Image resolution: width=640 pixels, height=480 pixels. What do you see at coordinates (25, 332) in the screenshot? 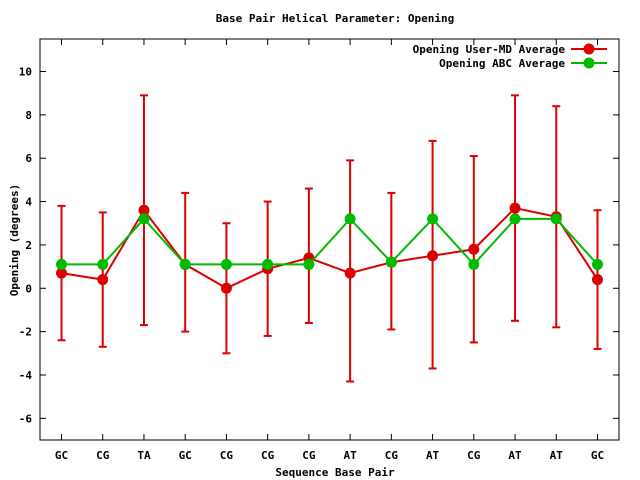
I see `y-tick-label: -2` at bounding box center [25, 332].